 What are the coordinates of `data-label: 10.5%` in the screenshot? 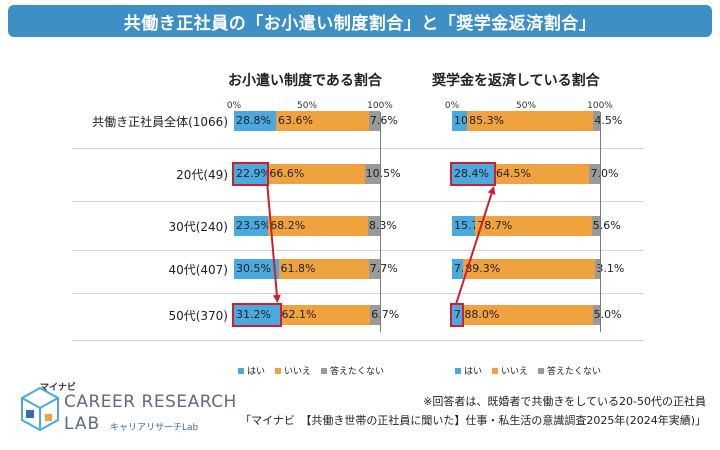 It's located at (383, 173).